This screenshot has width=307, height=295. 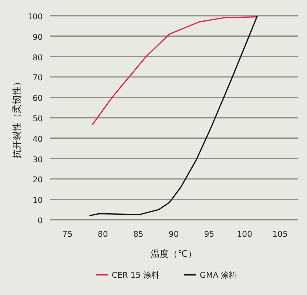 I want to click on y-tick-label: 100, so click(x=35, y=17).